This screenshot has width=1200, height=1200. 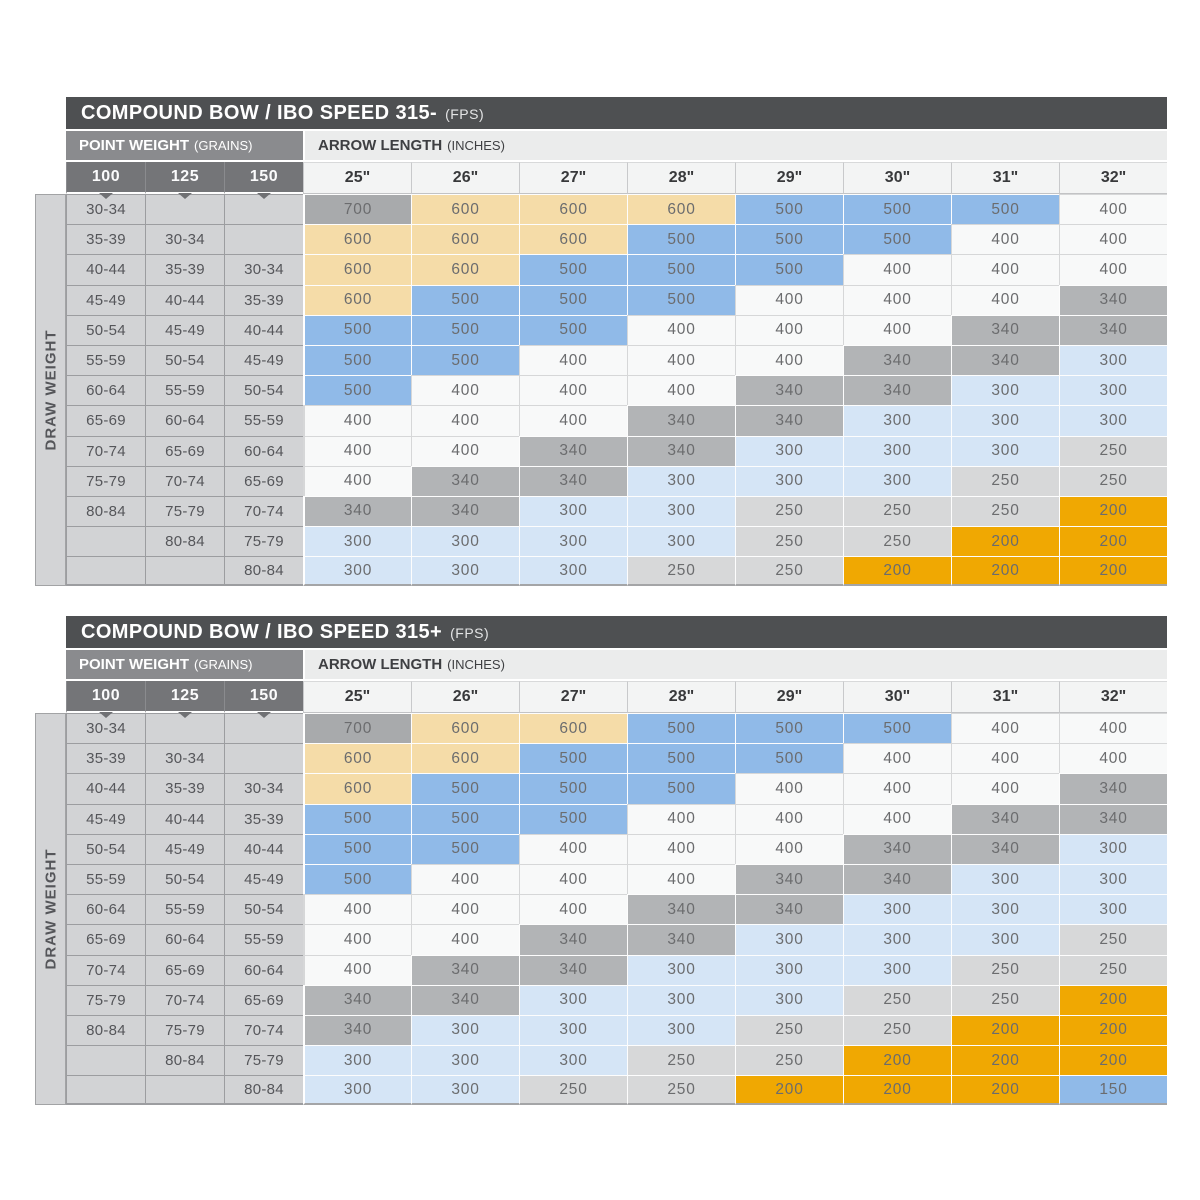 What do you see at coordinates (184, 480) in the screenshot?
I see `draw-weight-range-cell: 70-74` at bounding box center [184, 480].